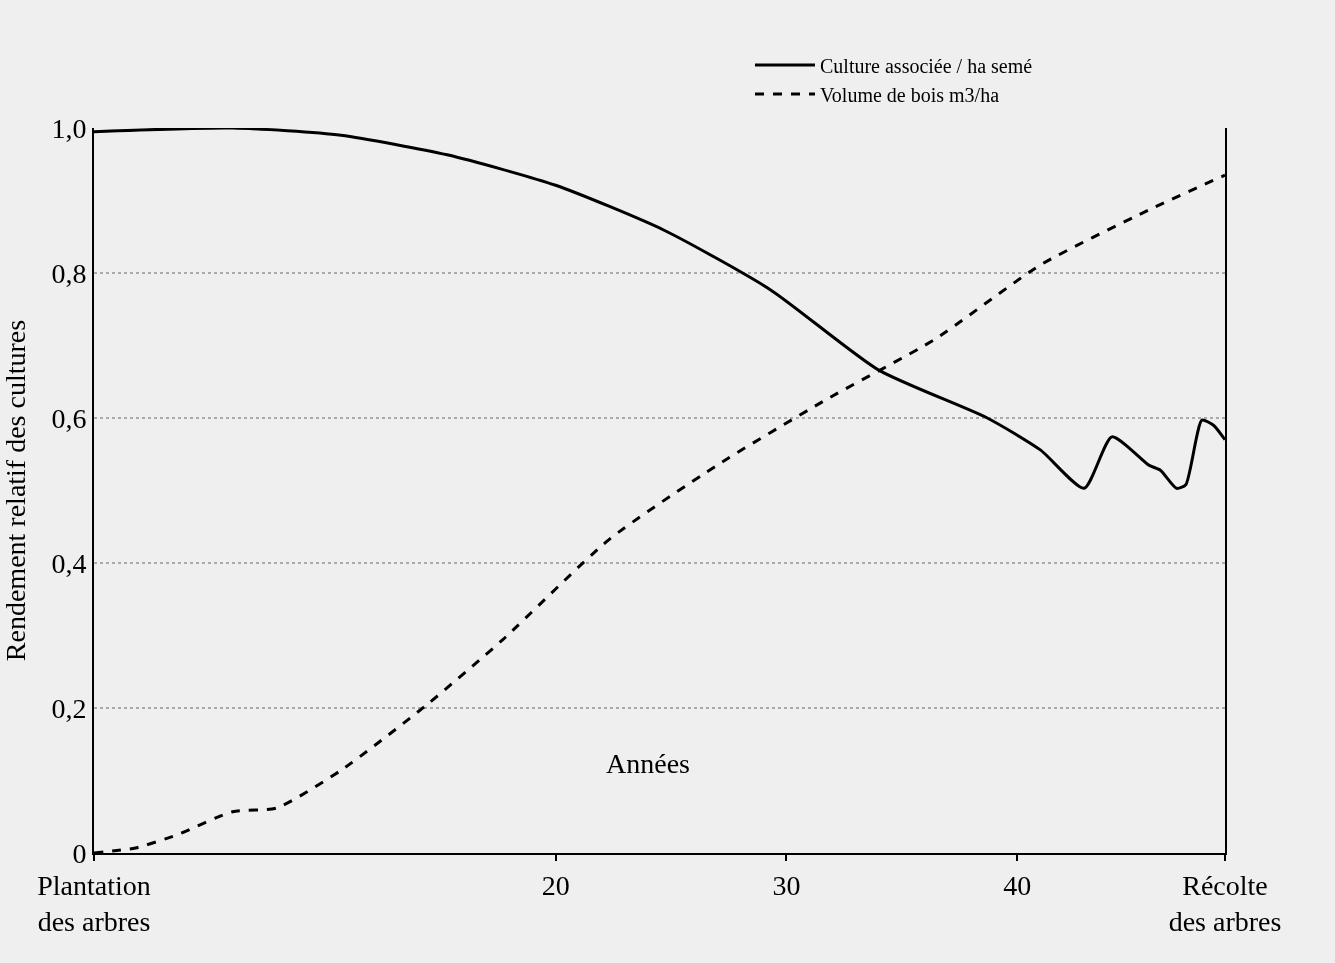 Image resolution: width=1335 pixels, height=963 pixels. What do you see at coordinates (648, 763) in the screenshot?
I see `x-axis-title: Années` at bounding box center [648, 763].